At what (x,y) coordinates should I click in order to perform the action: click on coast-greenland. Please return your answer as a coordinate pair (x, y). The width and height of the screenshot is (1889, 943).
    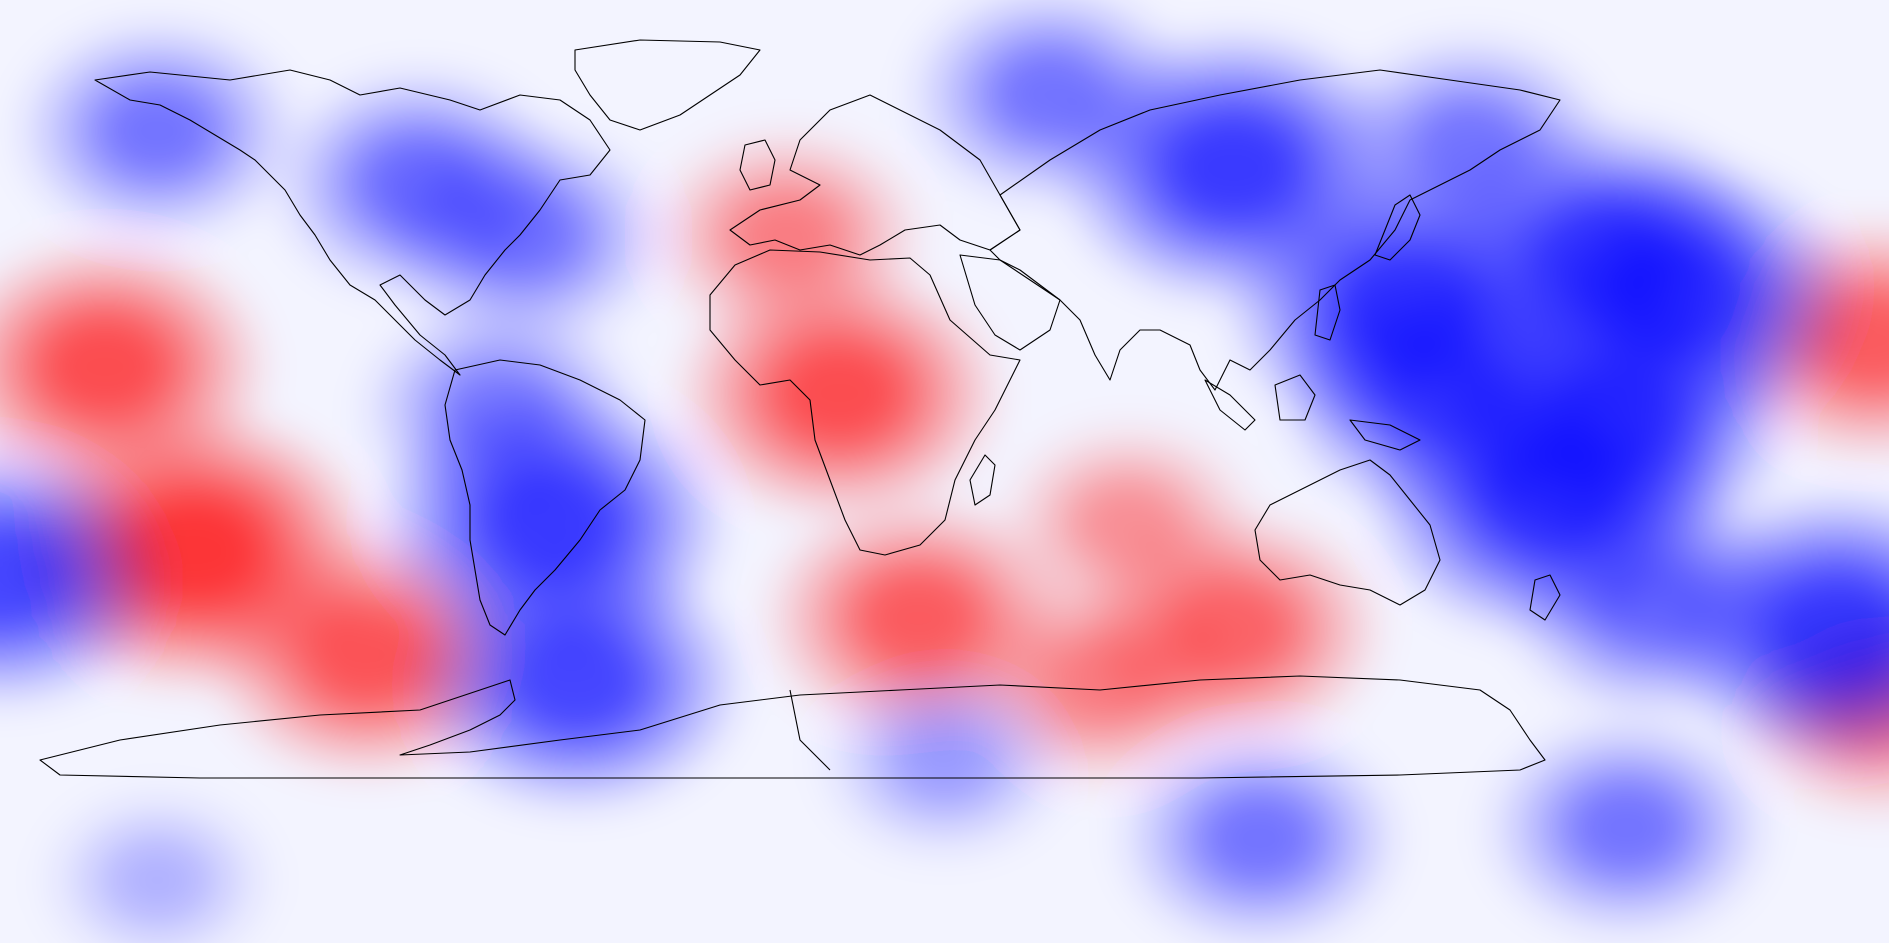
    Looking at the image, I should click on (667, 85).